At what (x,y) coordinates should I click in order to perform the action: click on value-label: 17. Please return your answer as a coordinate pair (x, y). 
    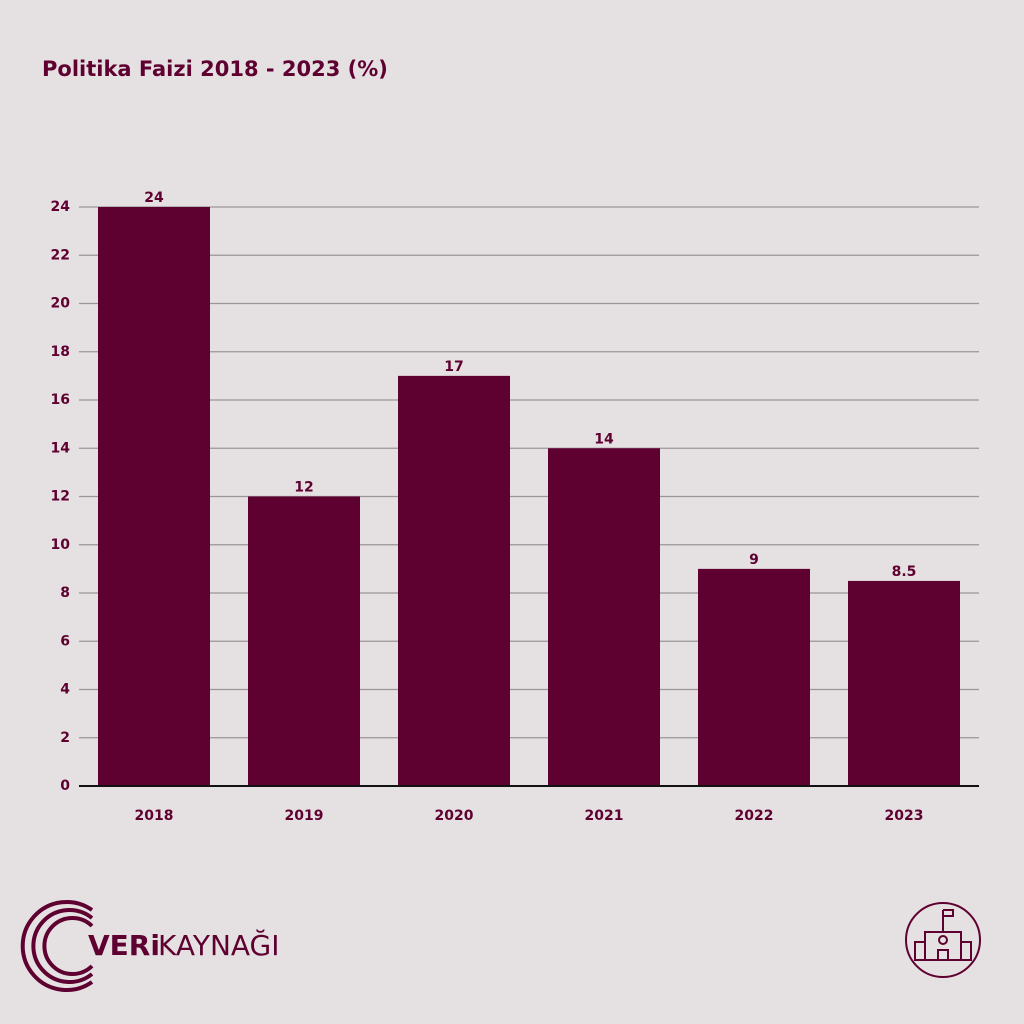
    Looking at the image, I should click on (453, 367).